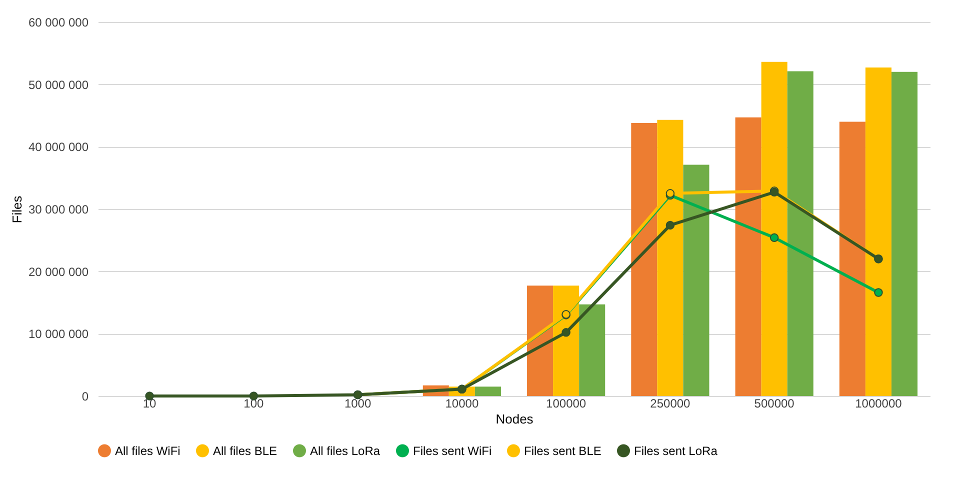  What do you see at coordinates (58, 85) in the screenshot?
I see `y-tick-label: 50 000 000` at bounding box center [58, 85].